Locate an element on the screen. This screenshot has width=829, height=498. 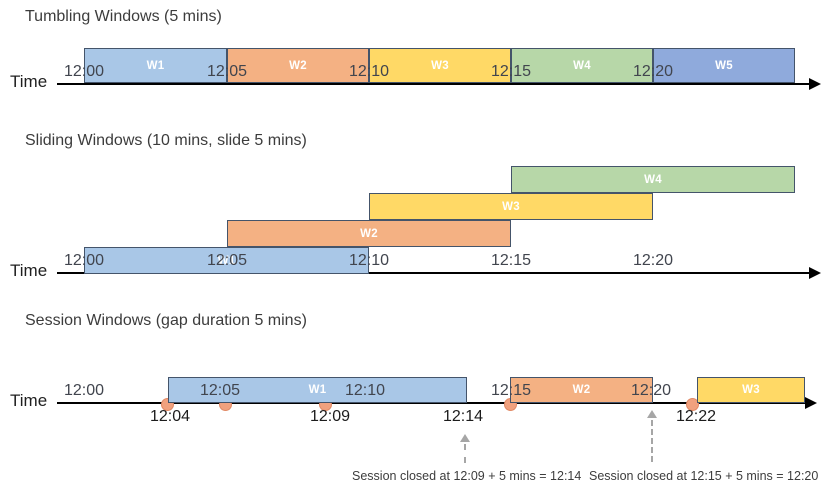
event-dot is located at coordinates (692, 404).